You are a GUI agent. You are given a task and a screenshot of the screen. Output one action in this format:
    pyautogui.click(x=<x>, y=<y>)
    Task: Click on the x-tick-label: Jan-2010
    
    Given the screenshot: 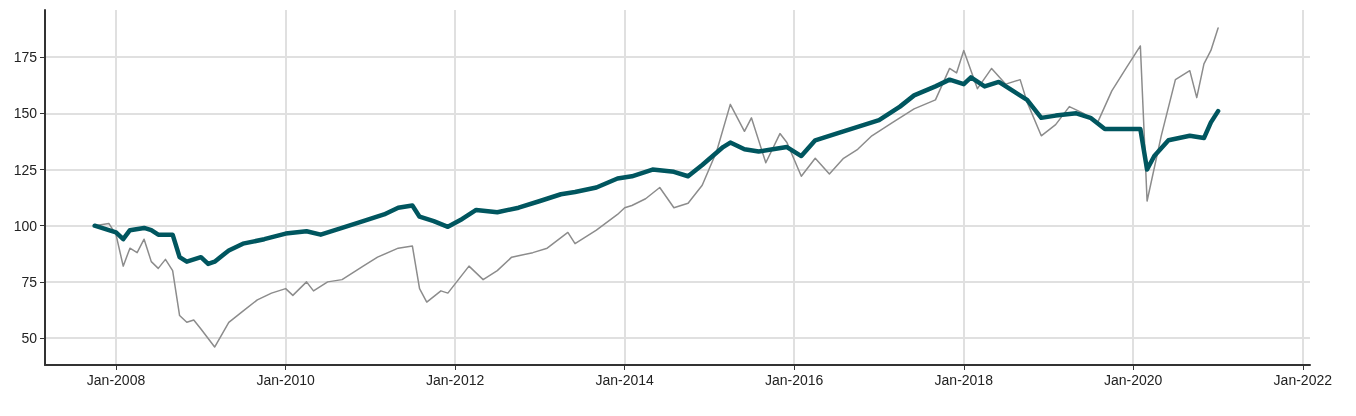 What is the action you would take?
    pyautogui.click(x=286, y=380)
    